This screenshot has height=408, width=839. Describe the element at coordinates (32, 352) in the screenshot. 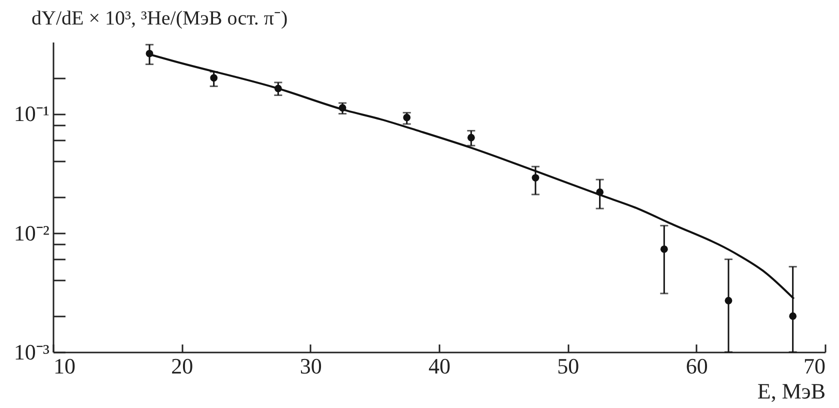

I see `y-tick-label: 10⁻³` at that location.